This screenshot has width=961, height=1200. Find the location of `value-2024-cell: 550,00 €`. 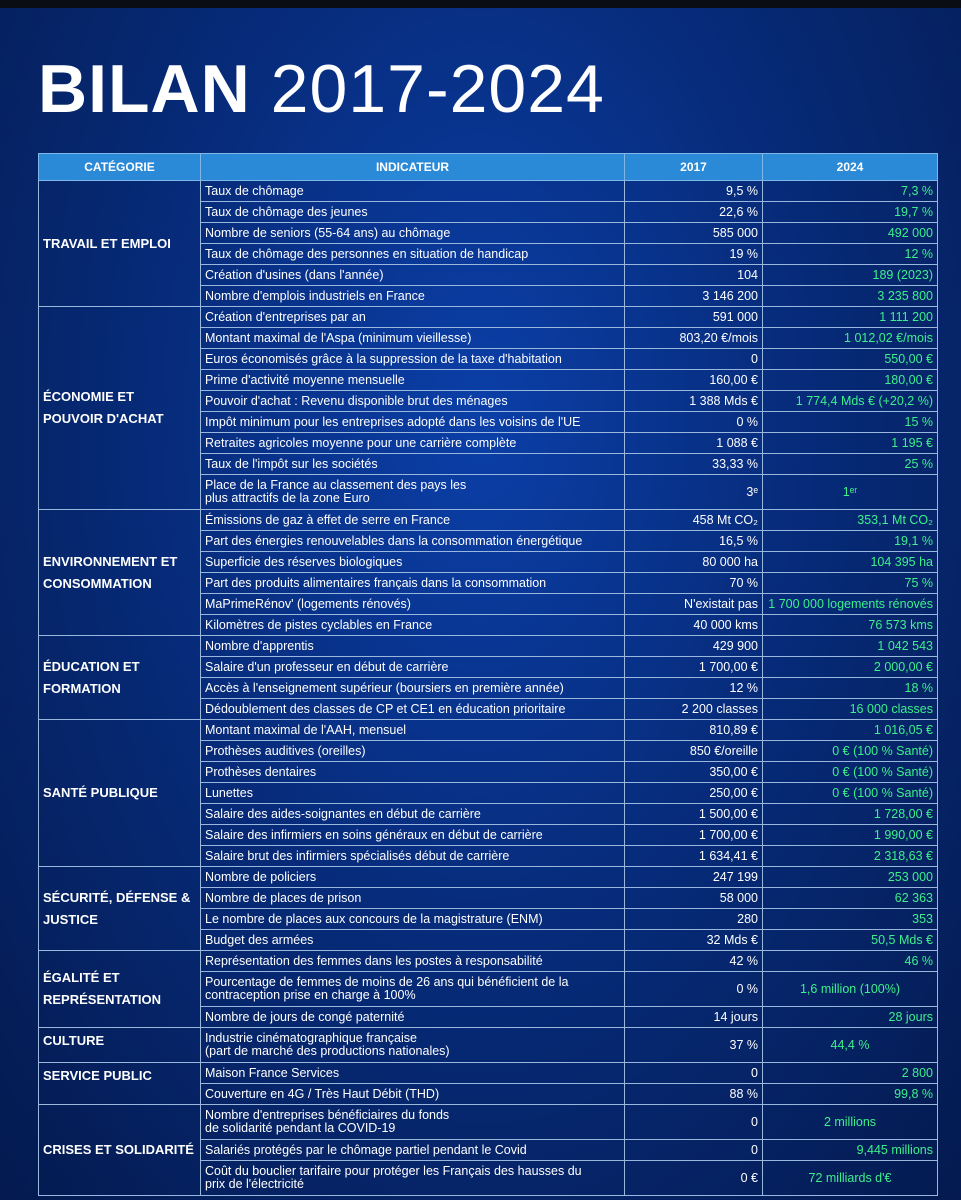

value-2024-cell: 550,00 € is located at coordinates (850, 359).